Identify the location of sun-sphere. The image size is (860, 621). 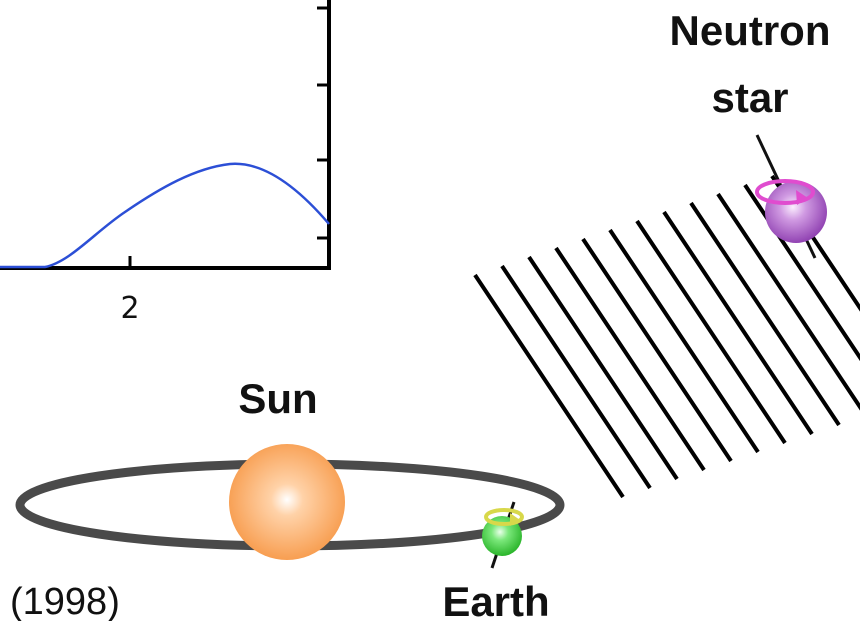
(287, 502).